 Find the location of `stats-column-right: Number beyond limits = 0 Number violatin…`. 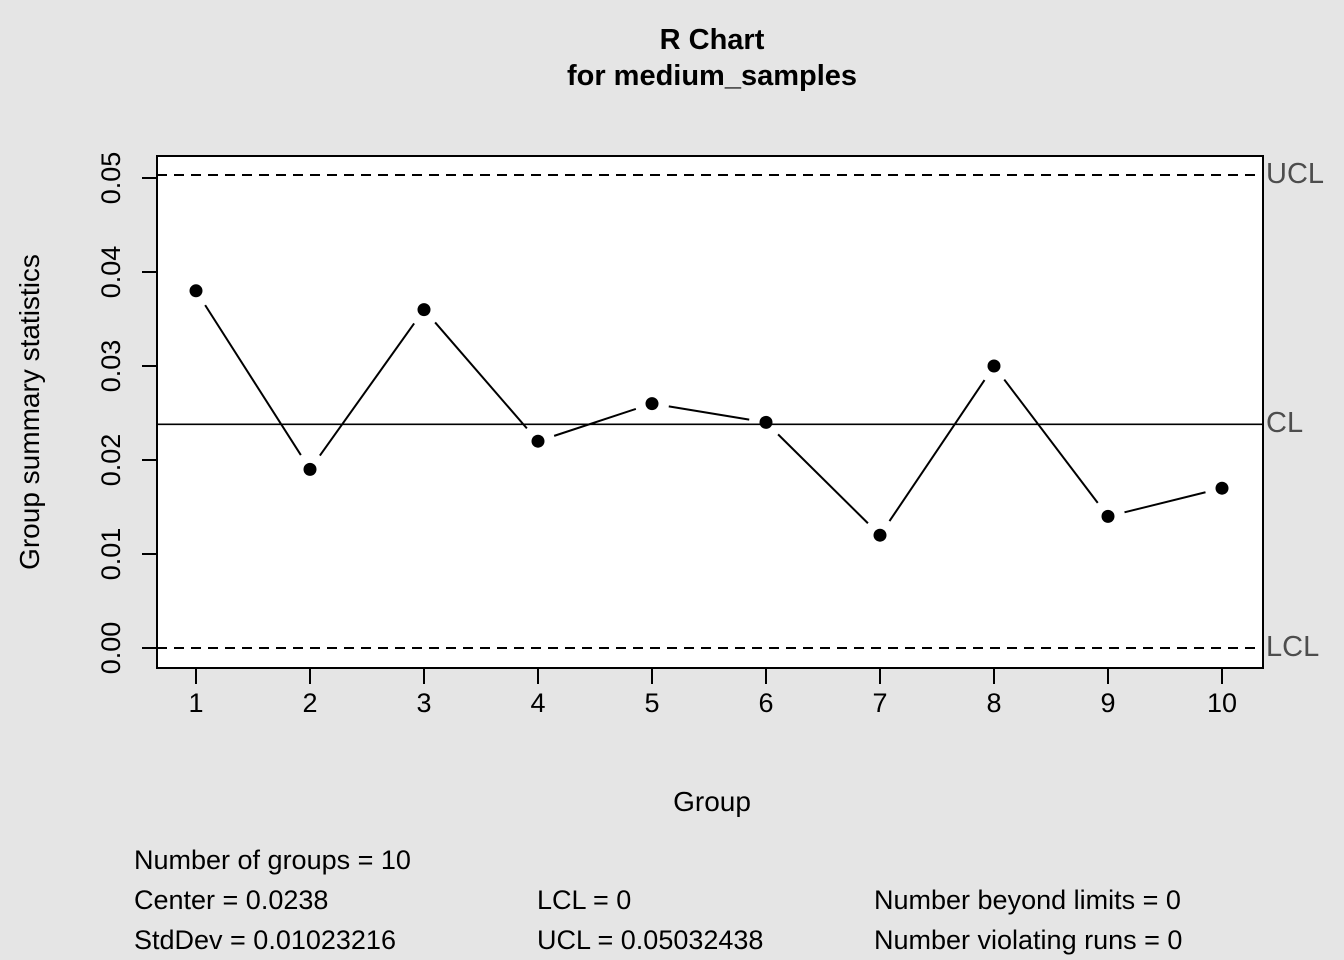

stats-column-right: Number beyond limits = 0 Number violatin… is located at coordinates (1028, 920).